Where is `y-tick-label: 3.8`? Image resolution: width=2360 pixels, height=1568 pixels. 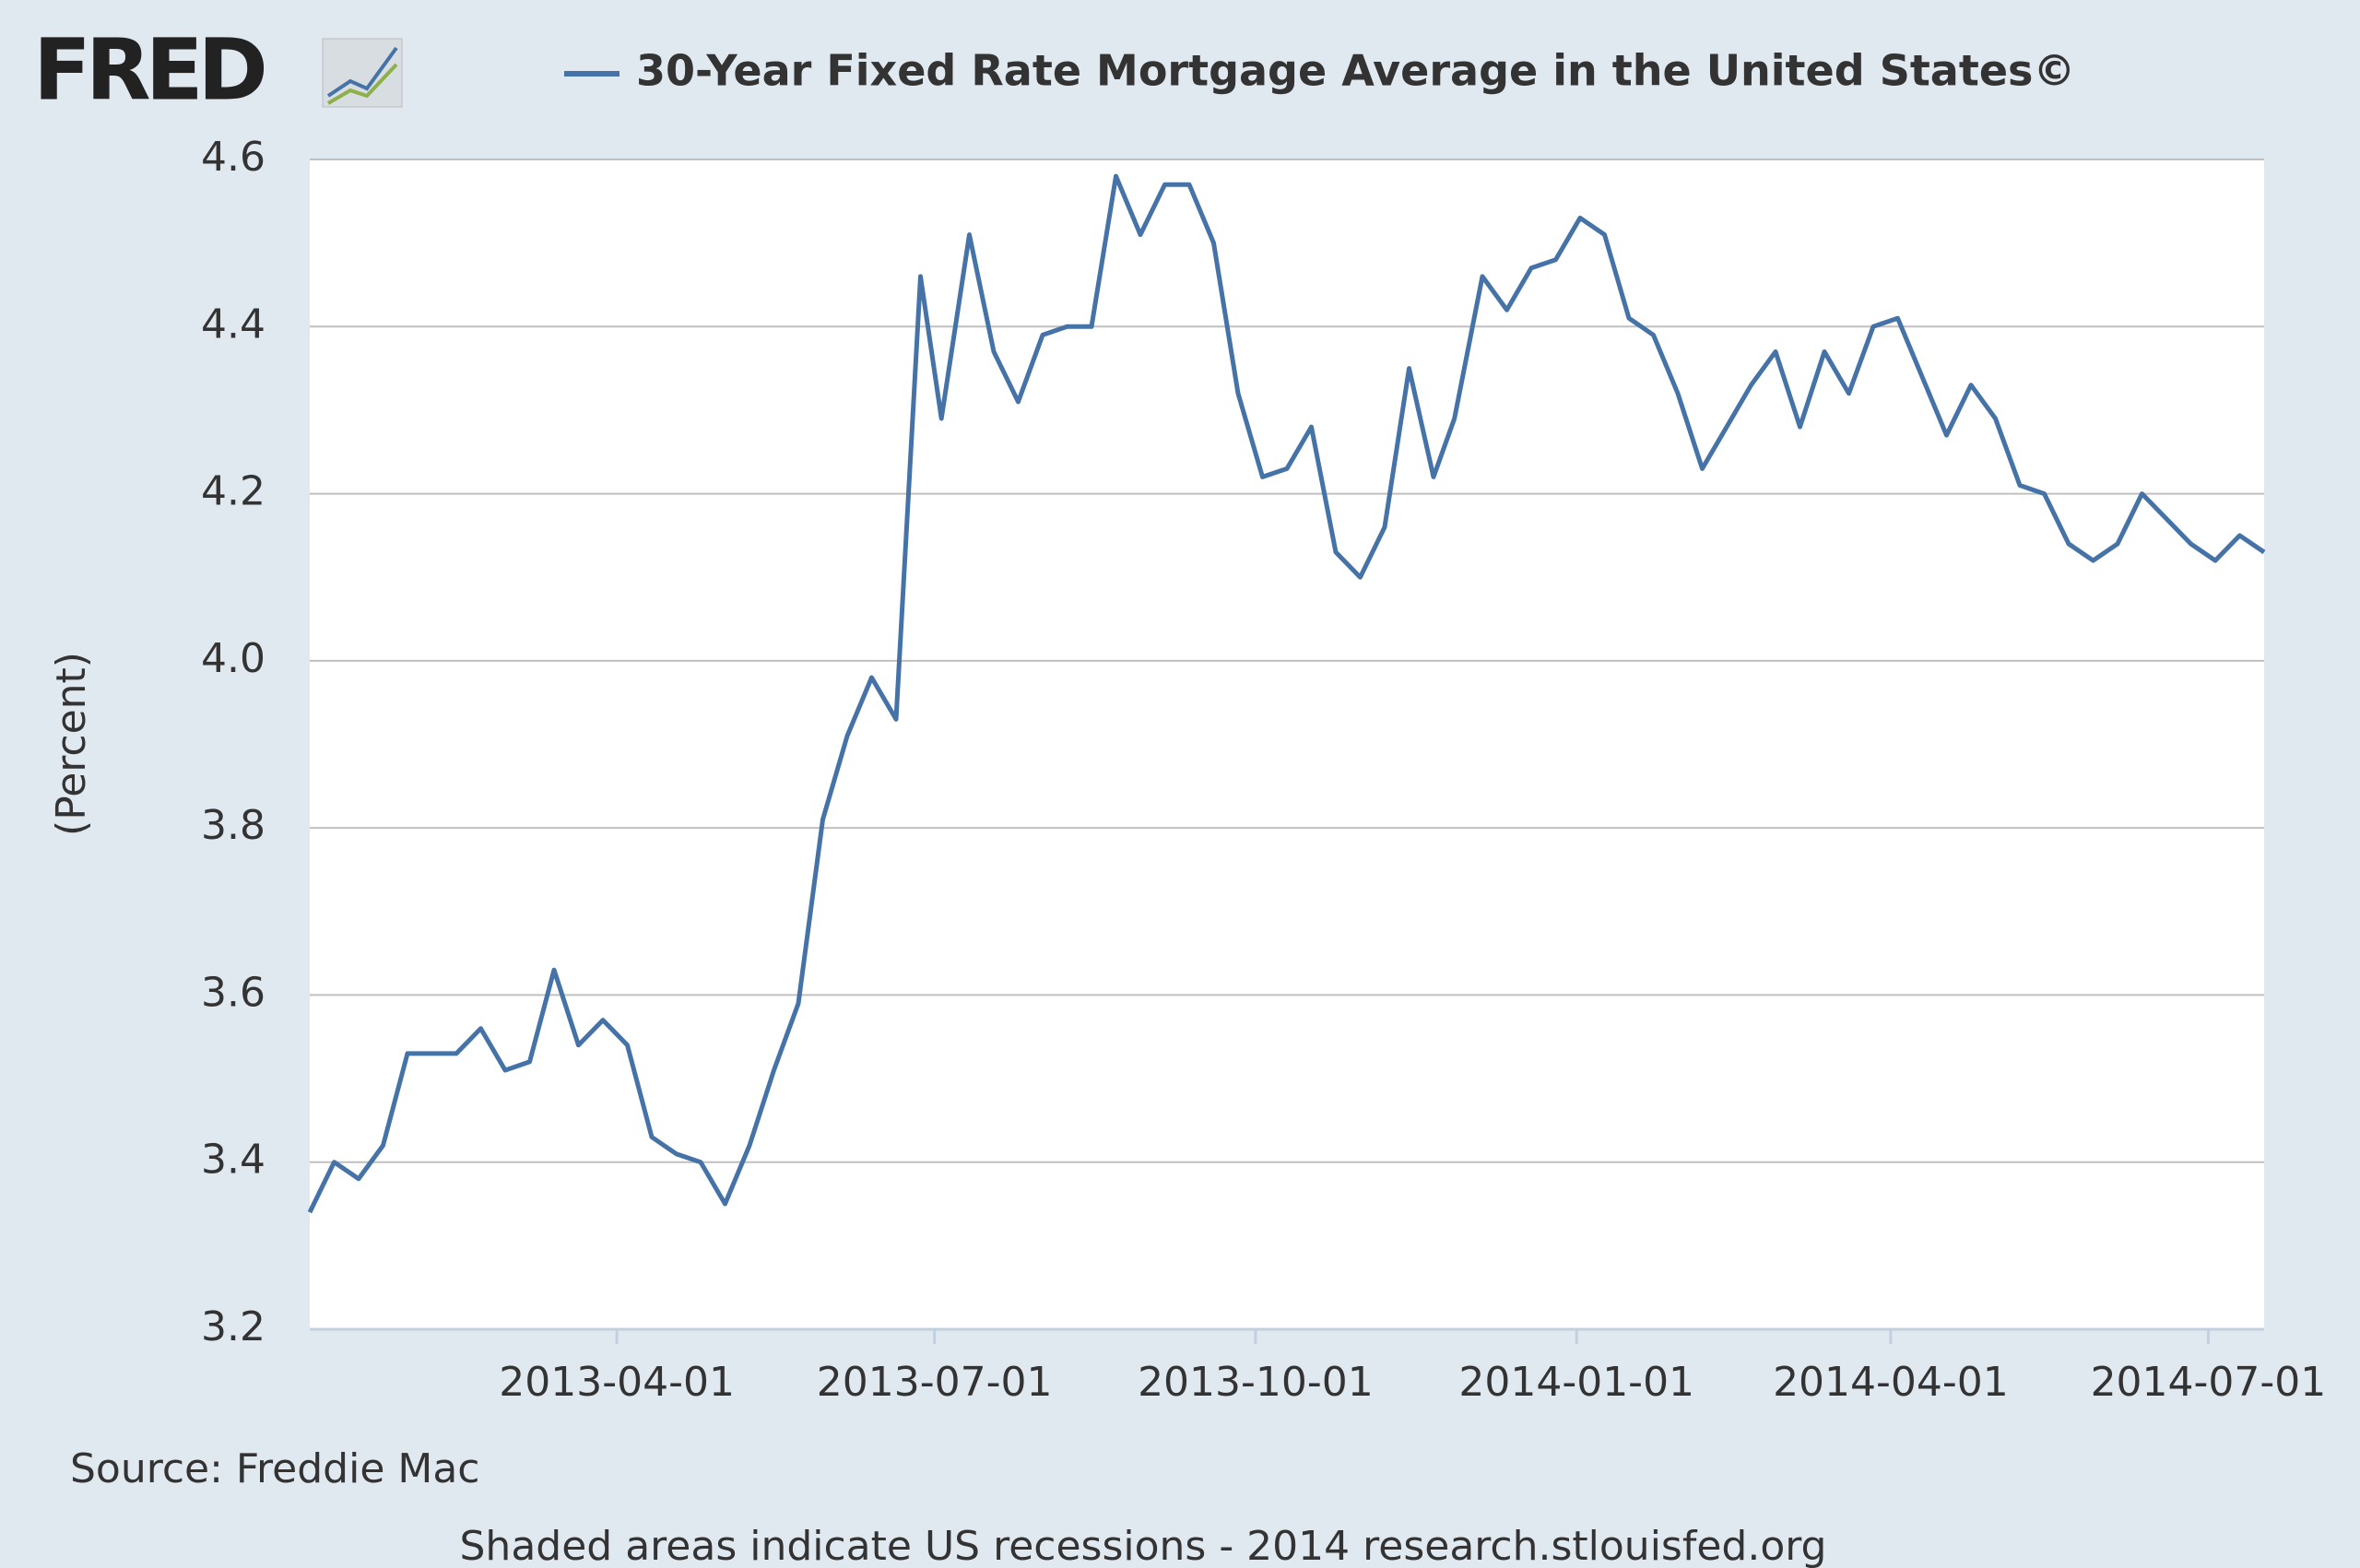
y-tick-label: 3.8 is located at coordinates (233, 826).